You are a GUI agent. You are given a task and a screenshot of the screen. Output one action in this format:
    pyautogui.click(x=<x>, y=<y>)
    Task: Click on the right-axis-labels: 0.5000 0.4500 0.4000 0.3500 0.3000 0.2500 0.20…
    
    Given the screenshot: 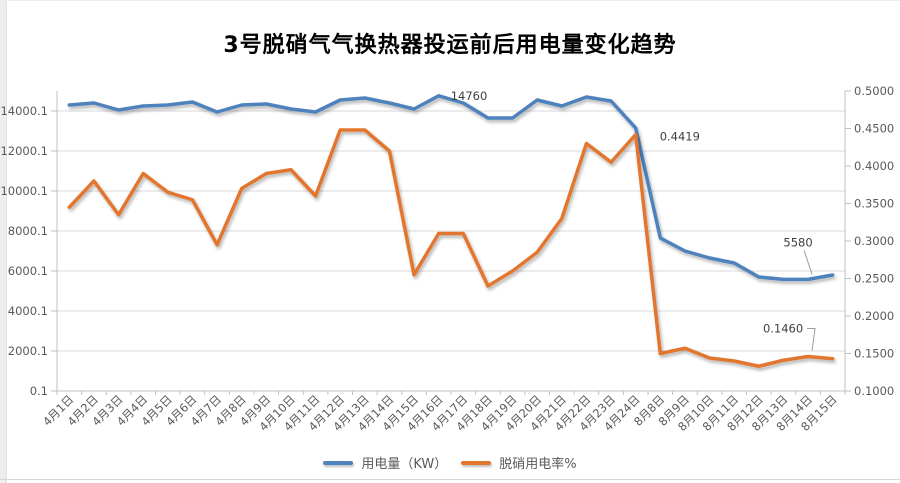 What is the action you would take?
    pyautogui.click(x=874, y=241)
    